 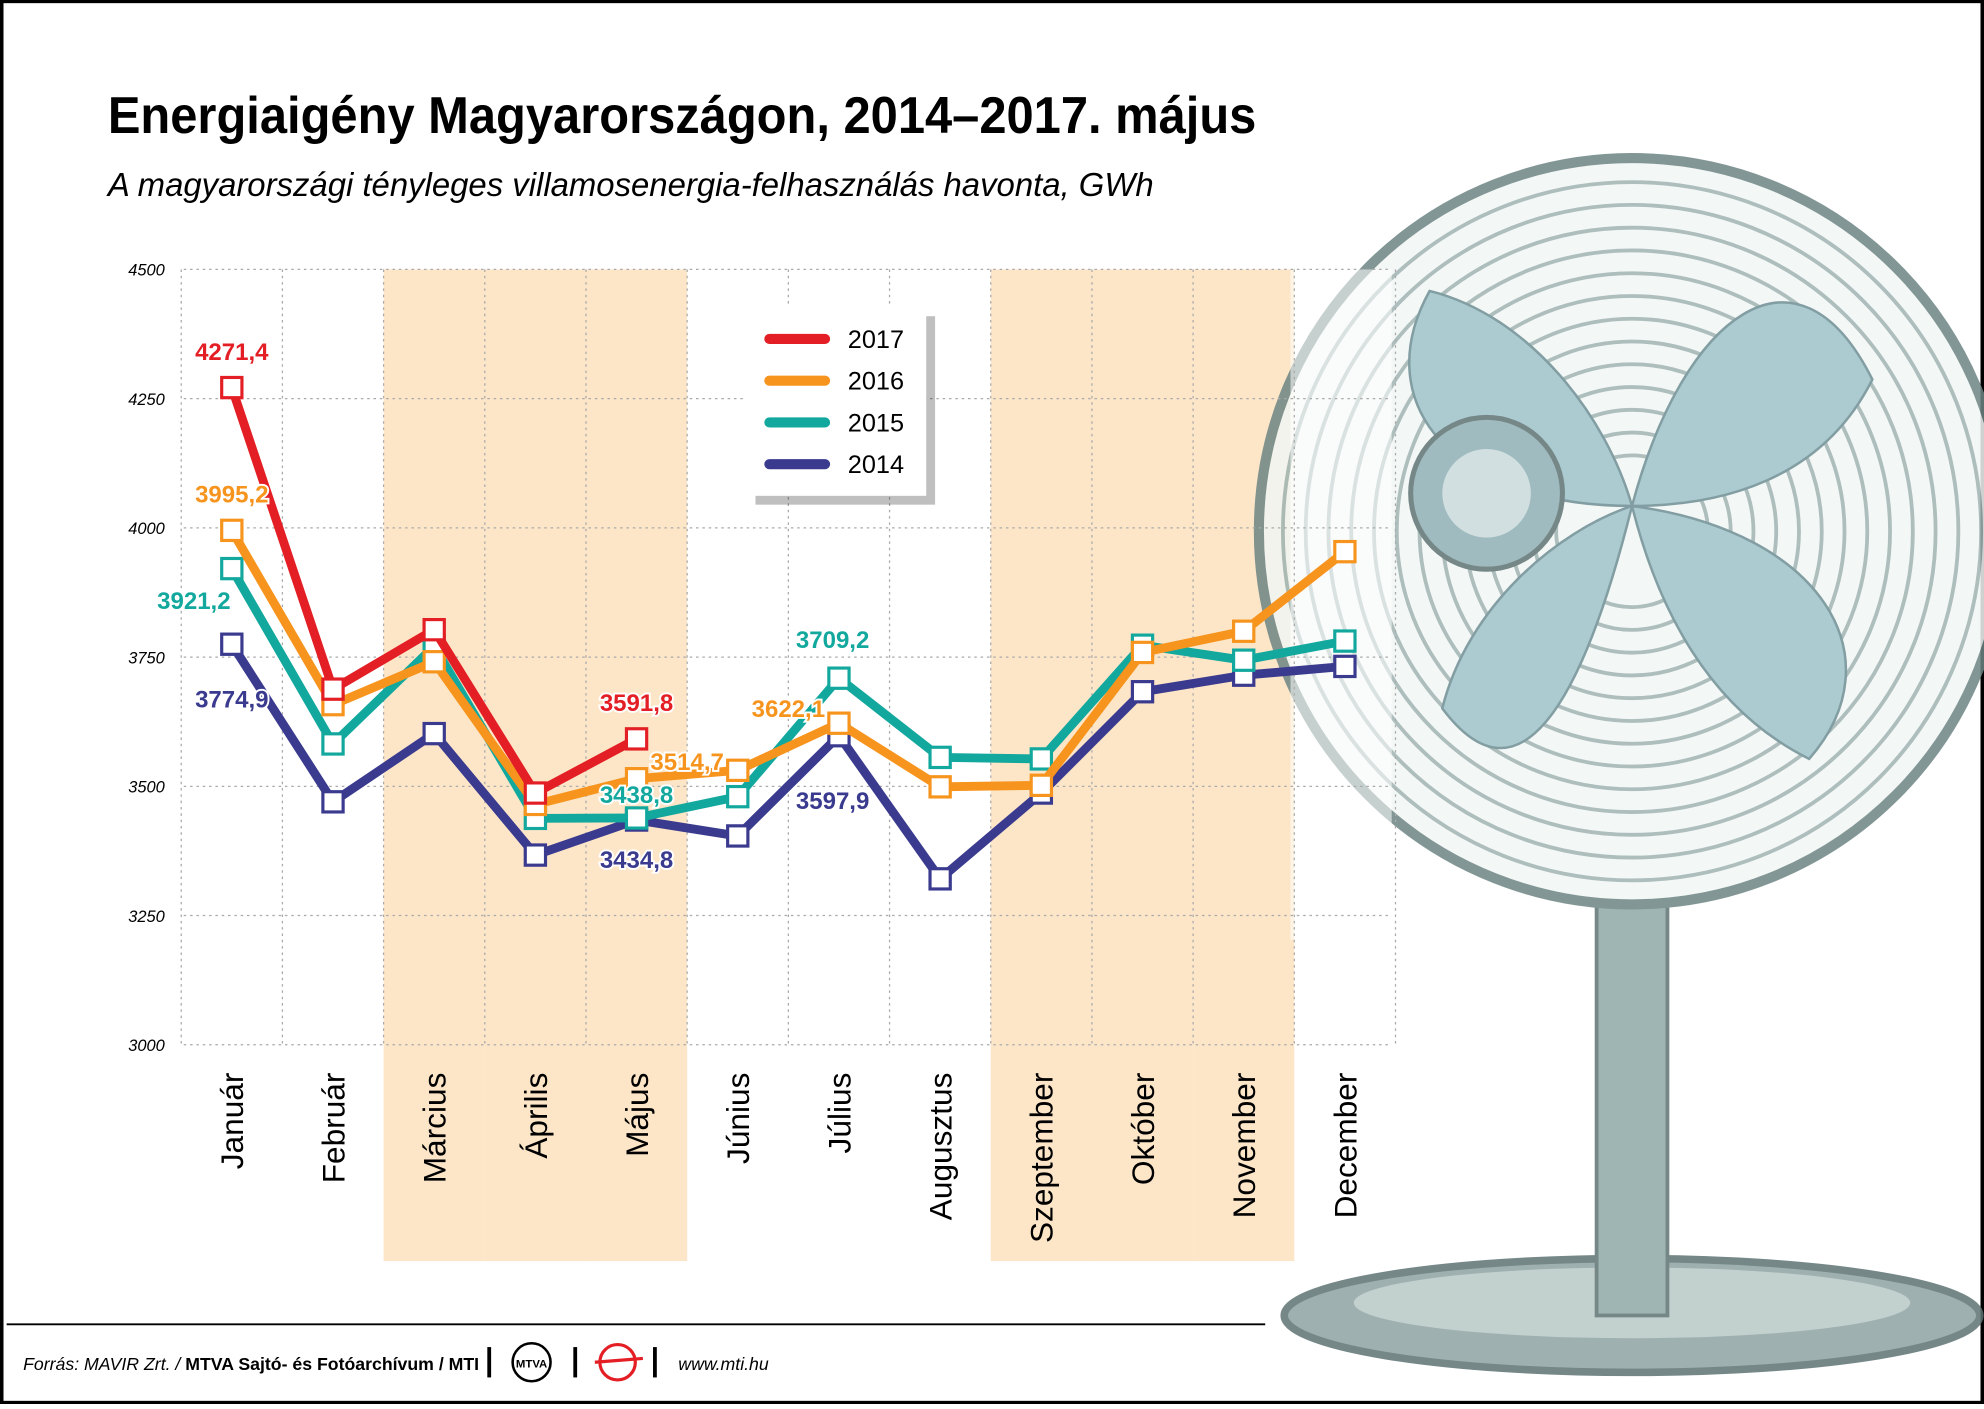 I want to click on x-tick-label: Február, so click(x=333, y=1128).